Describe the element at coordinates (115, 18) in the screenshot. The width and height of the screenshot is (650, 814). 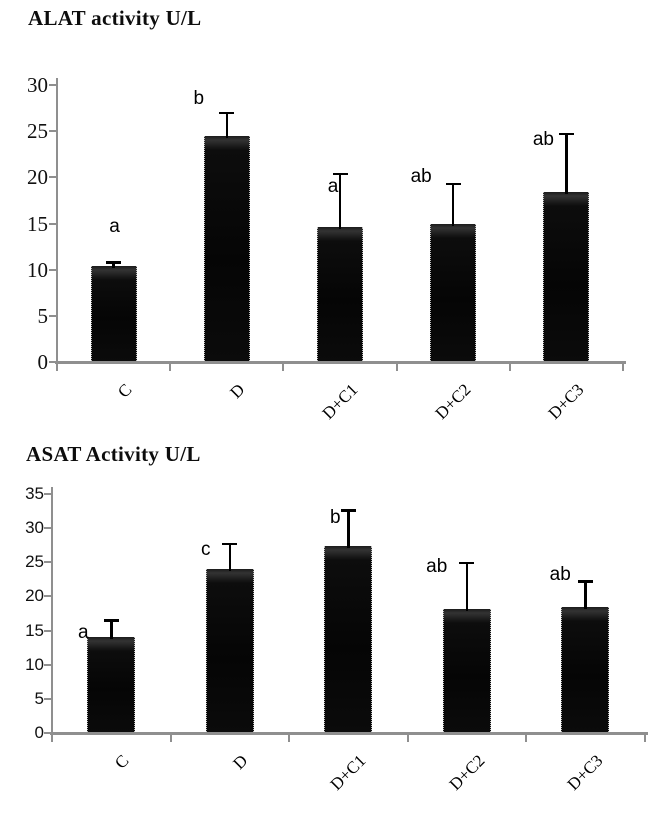
I see `alat-chart-title: ALAT activity U/L` at that location.